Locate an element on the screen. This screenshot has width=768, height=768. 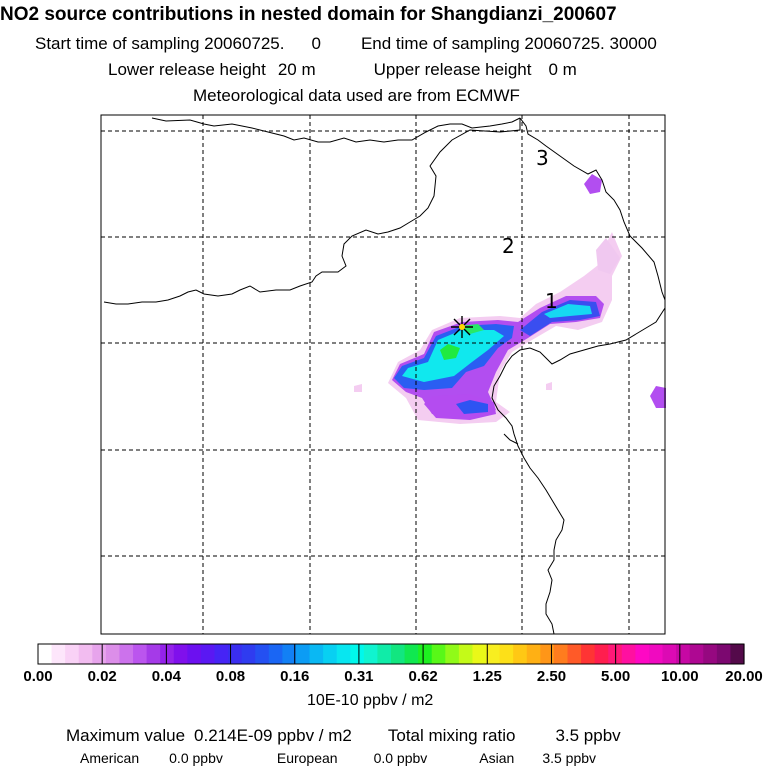
total-mixing-label: Total mixing ratio is located at coordinates (451, 735).